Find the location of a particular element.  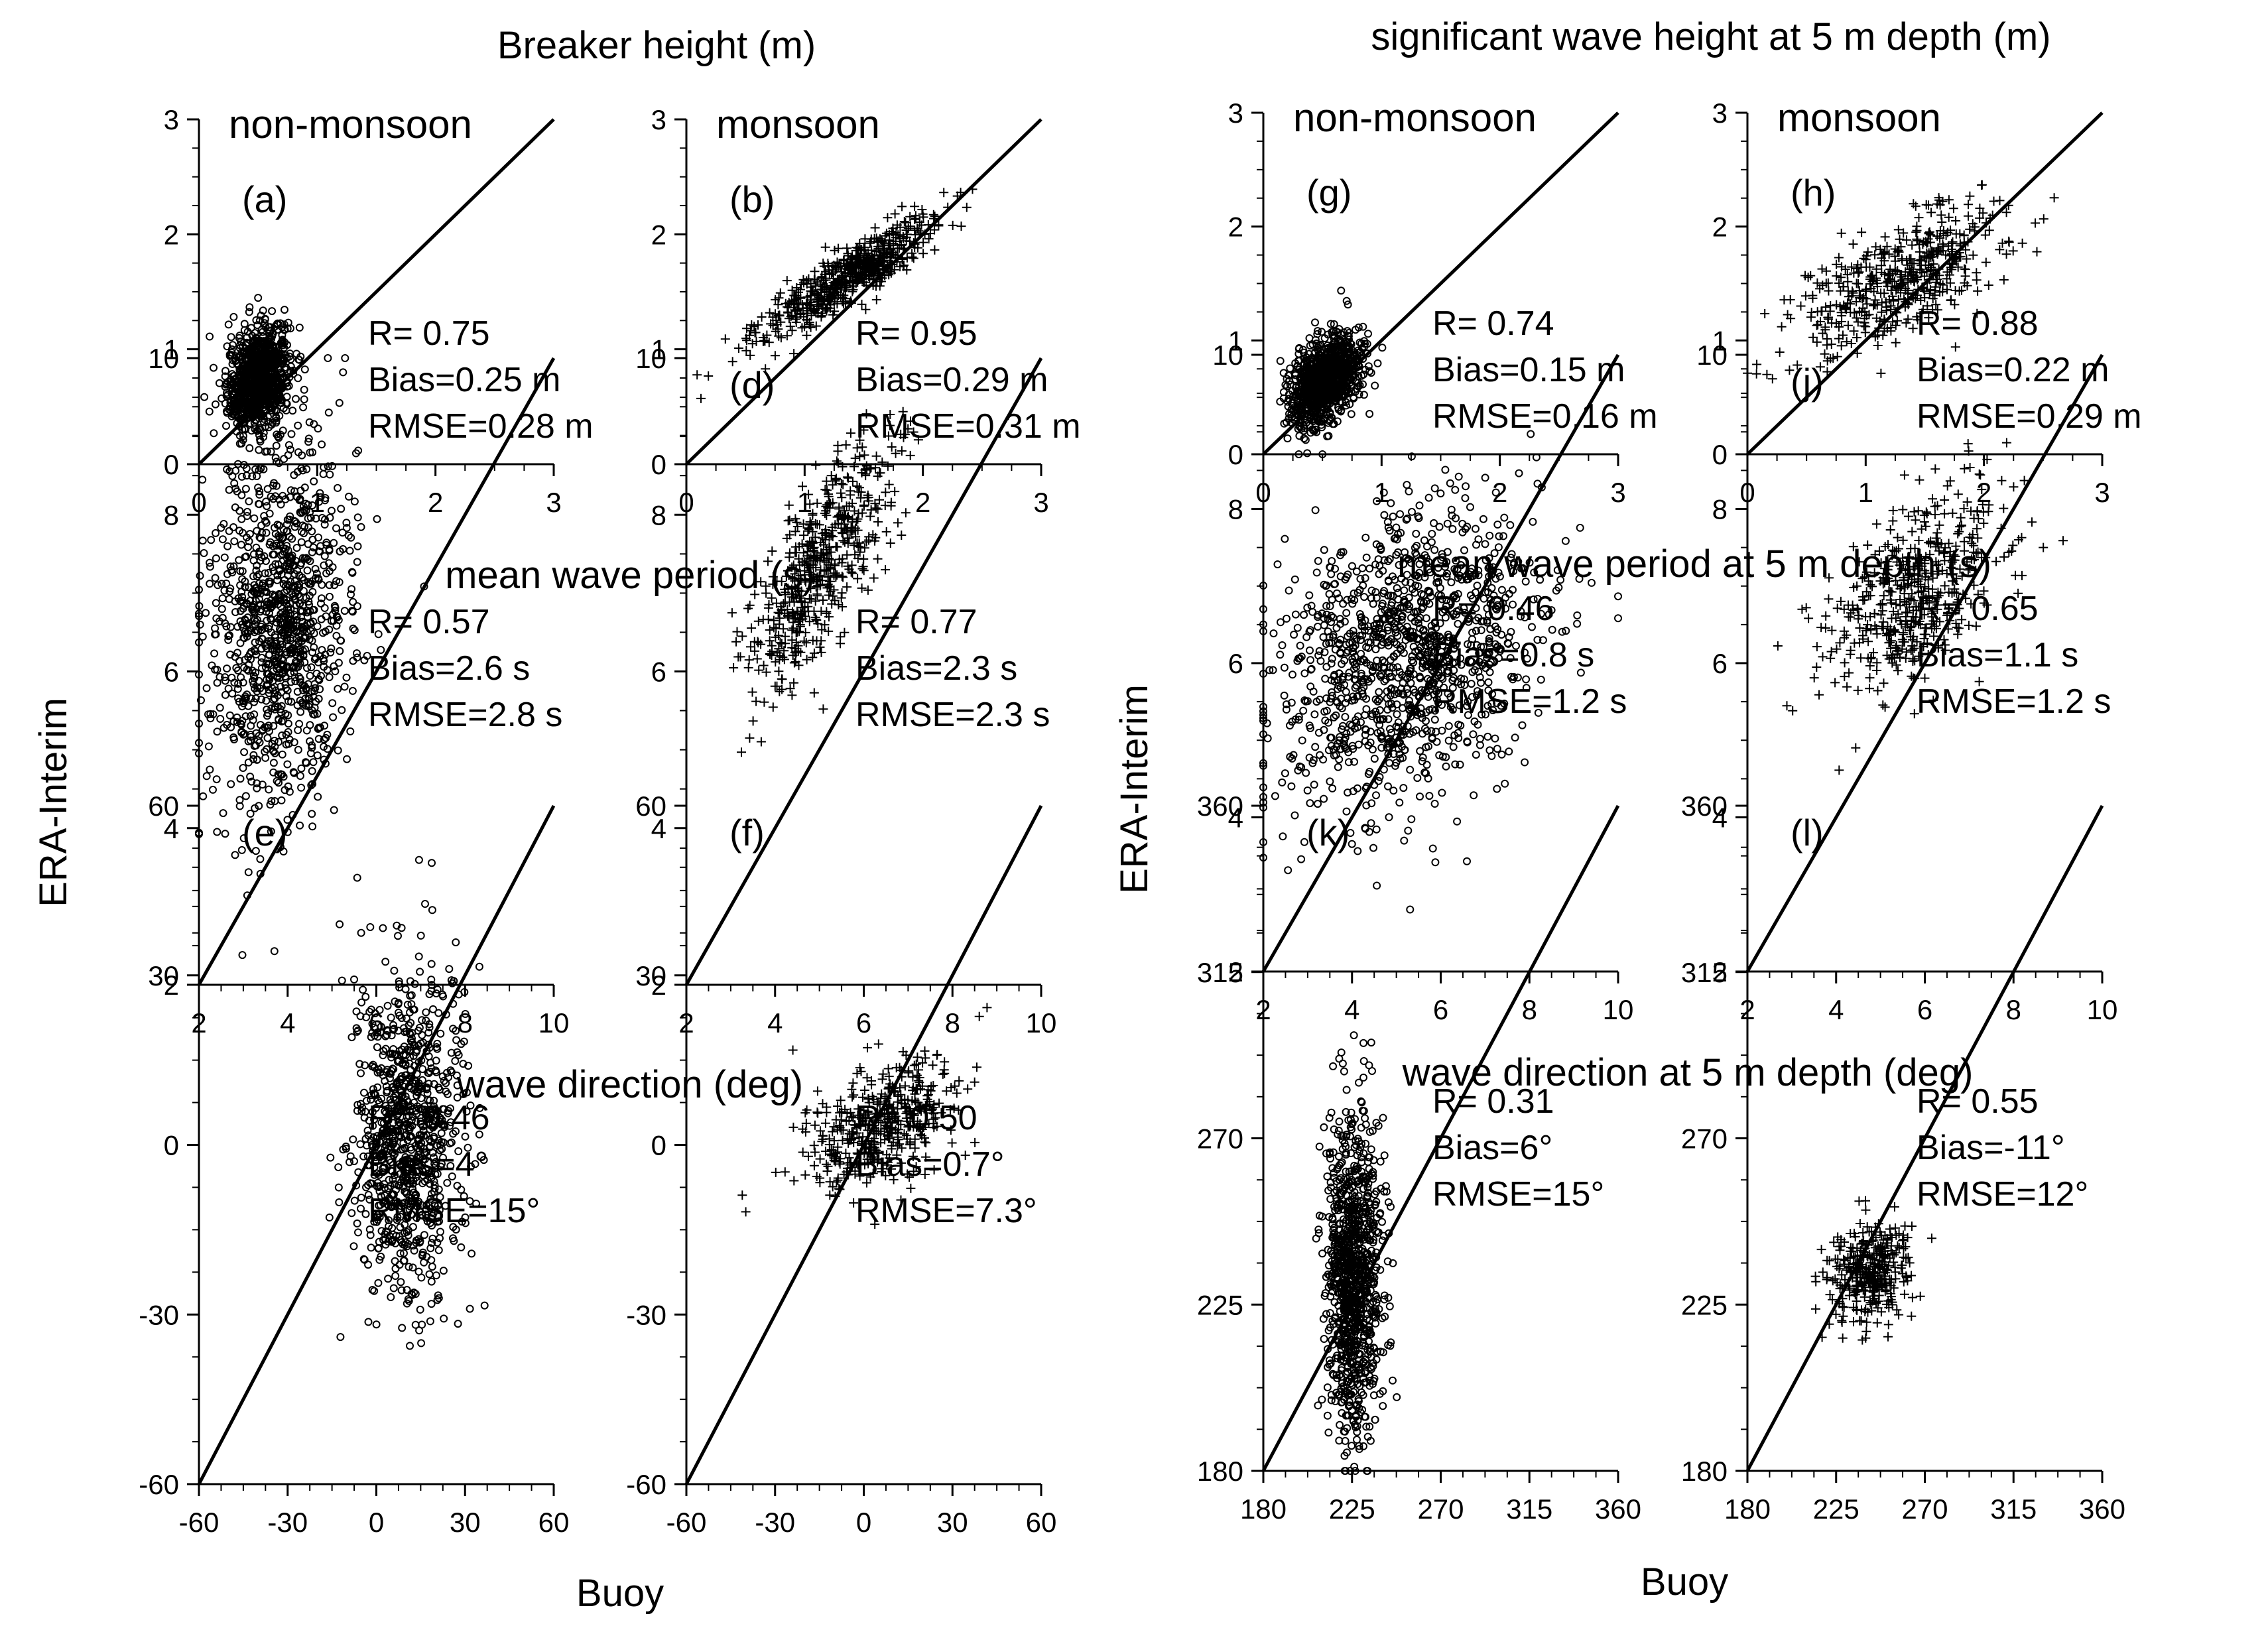

scatter-path-a is located at coordinates (254, 381).